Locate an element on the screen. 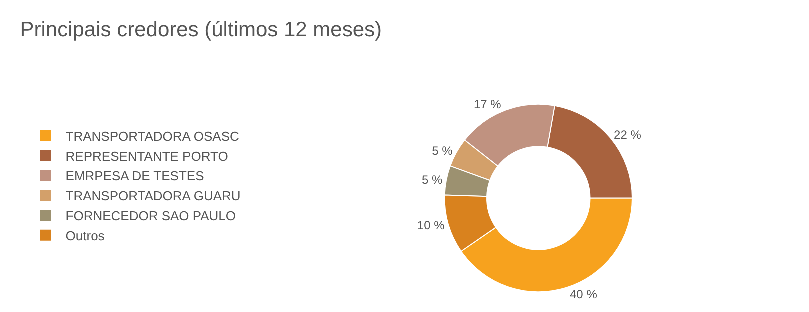  legend-label: REPRESENTANTE PORTO is located at coordinates (147, 156).